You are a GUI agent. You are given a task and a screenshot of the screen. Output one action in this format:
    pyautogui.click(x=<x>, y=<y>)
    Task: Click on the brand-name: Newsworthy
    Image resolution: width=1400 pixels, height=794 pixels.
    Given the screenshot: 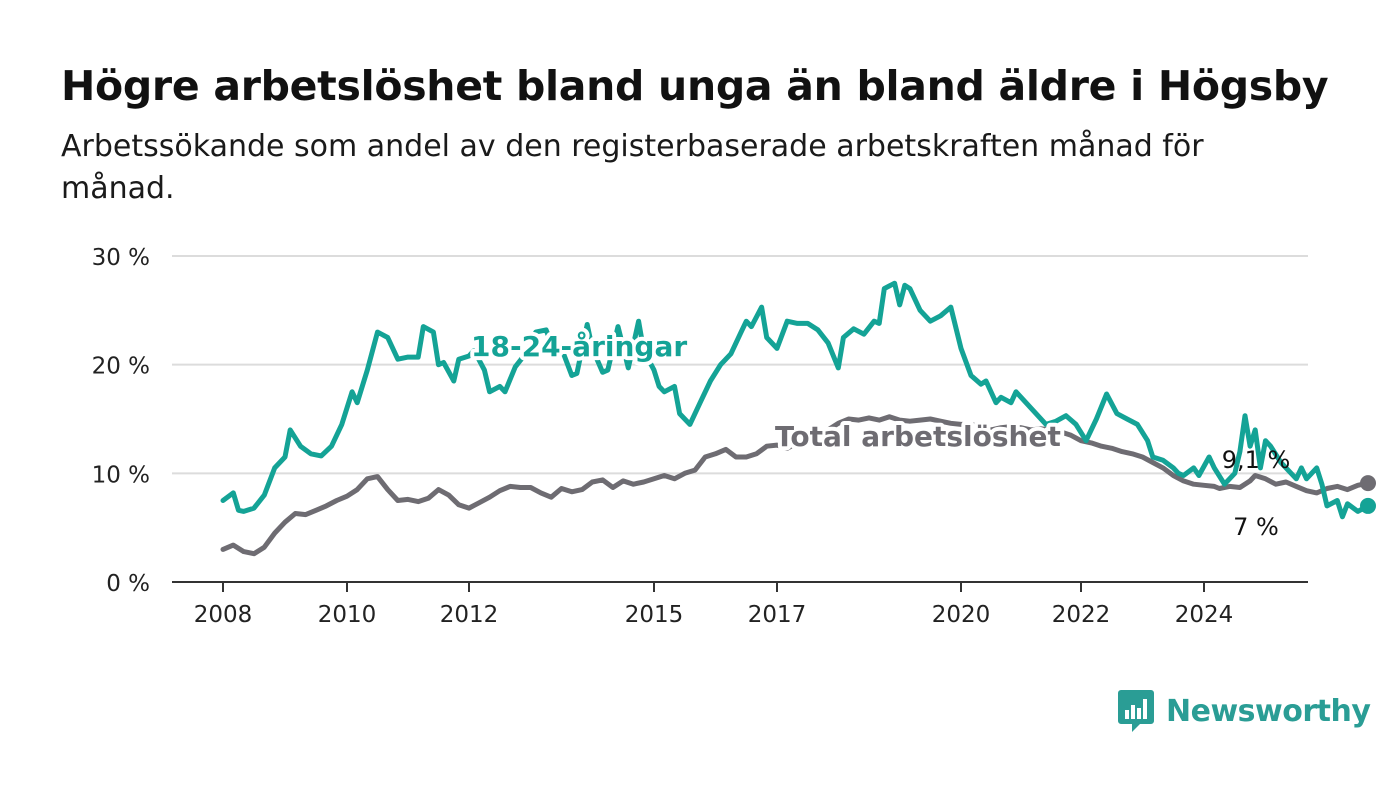 What is the action you would take?
    pyautogui.click(x=1268, y=711)
    